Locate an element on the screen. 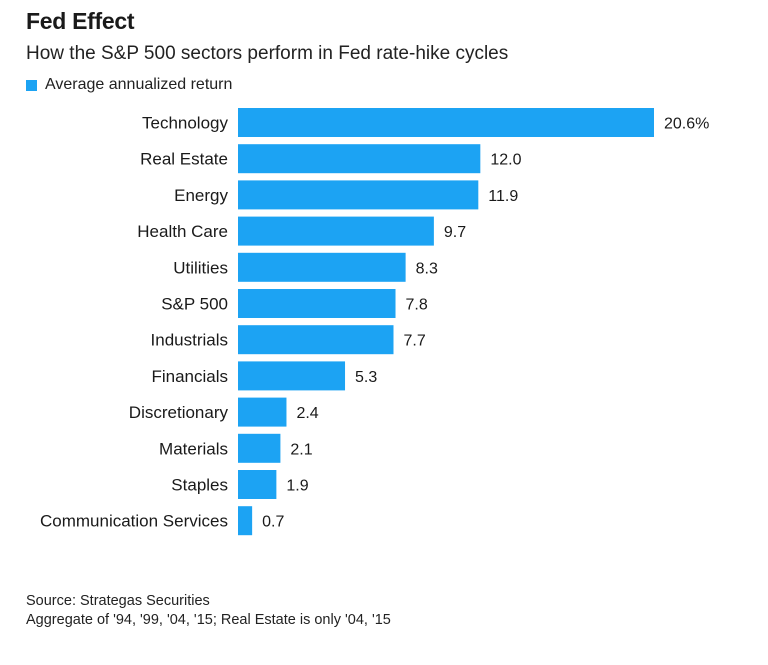 The image size is (768, 665). value-label: 1.9 is located at coordinates (297, 486).